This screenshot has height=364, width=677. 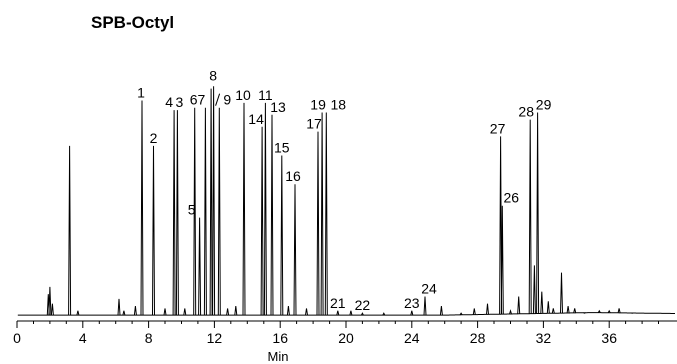 I want to click on peak-label-10: 10, so click(x=243, y=95).